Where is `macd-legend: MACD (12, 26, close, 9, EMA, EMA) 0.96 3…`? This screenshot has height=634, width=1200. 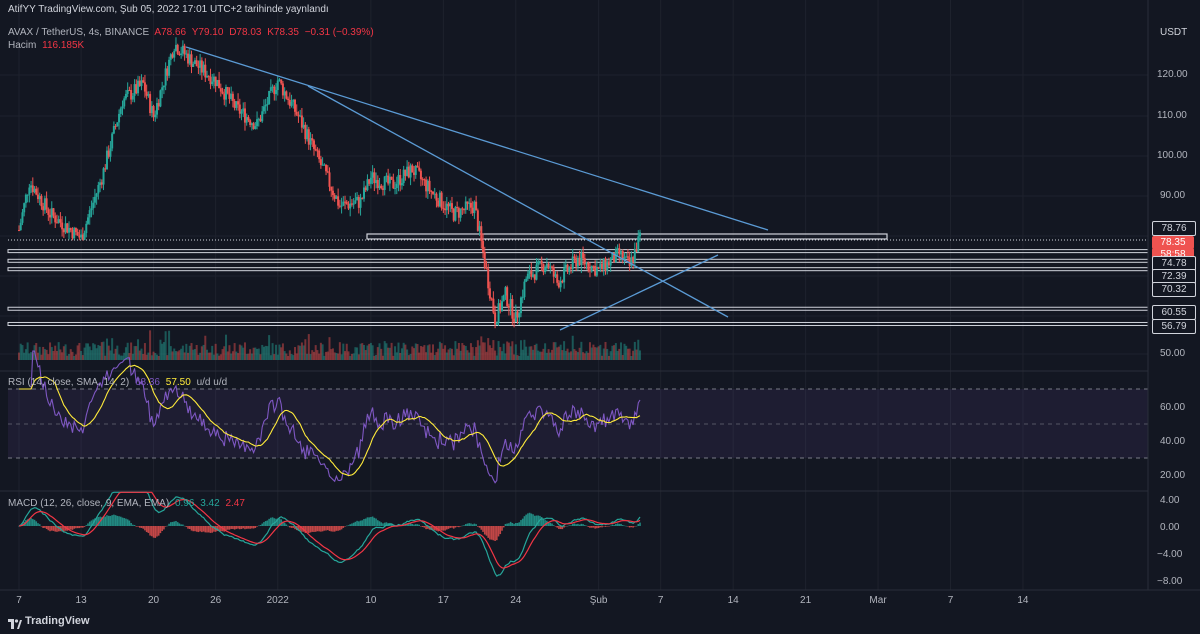
macd-legend: MACD (12, 26, close, 9, EMA, EMA) 0.96 3… is located at coordinates (128, 503).